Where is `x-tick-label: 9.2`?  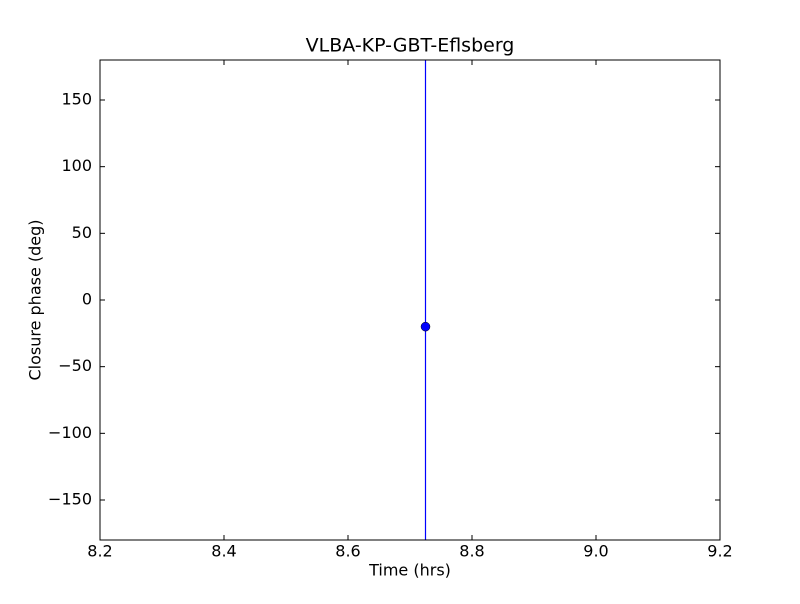 x-tick-label: 9.2 is located at coordinates (719, 551).